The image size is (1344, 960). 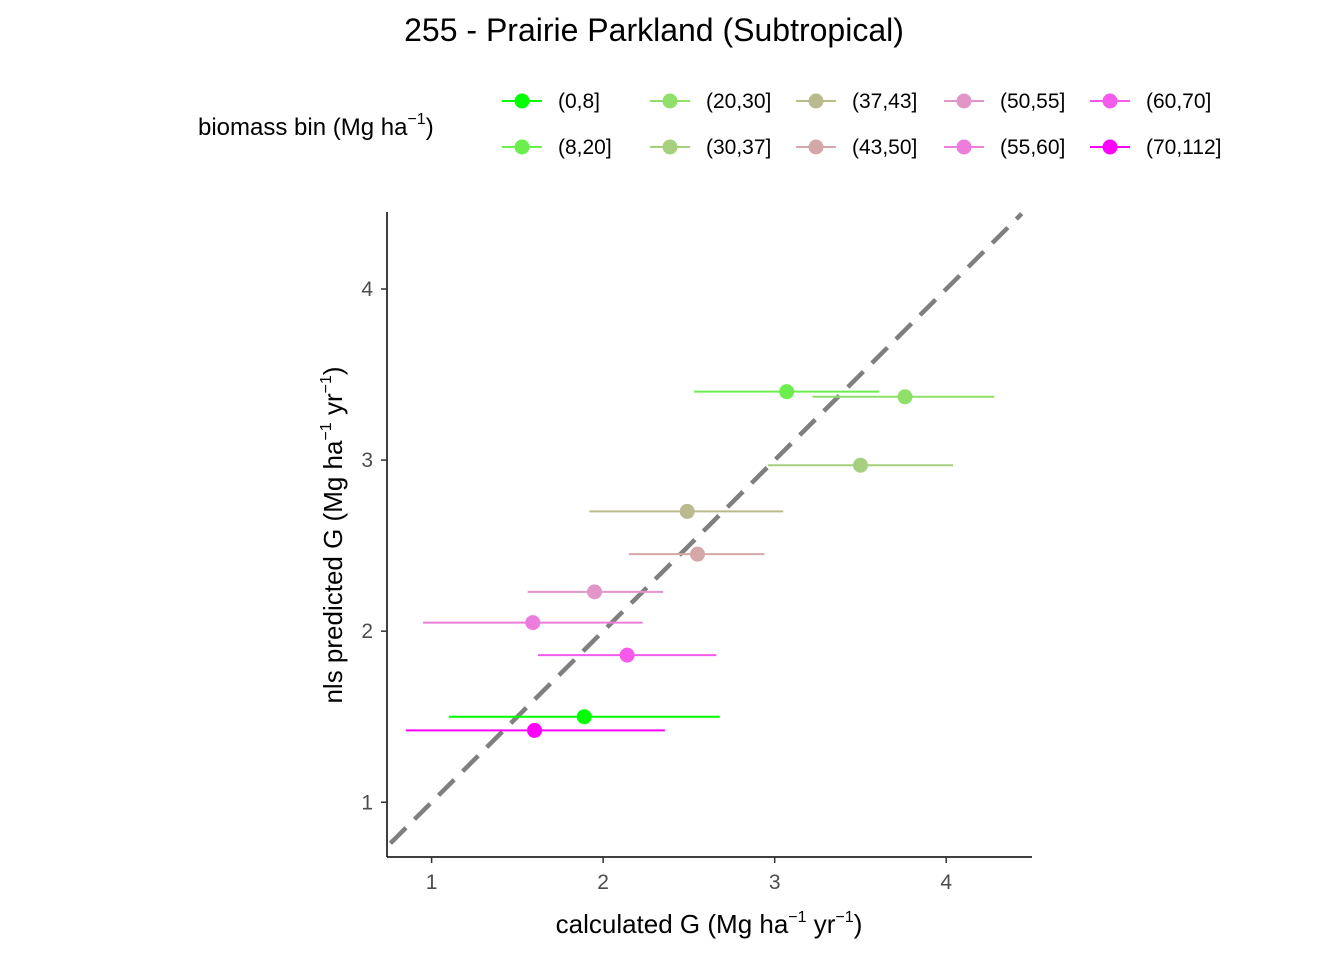 What do you see at coordinates (374, 546) in the screenshot?
I see `y-ticks: 1 2 3 4` at bounding box center [374, 546].